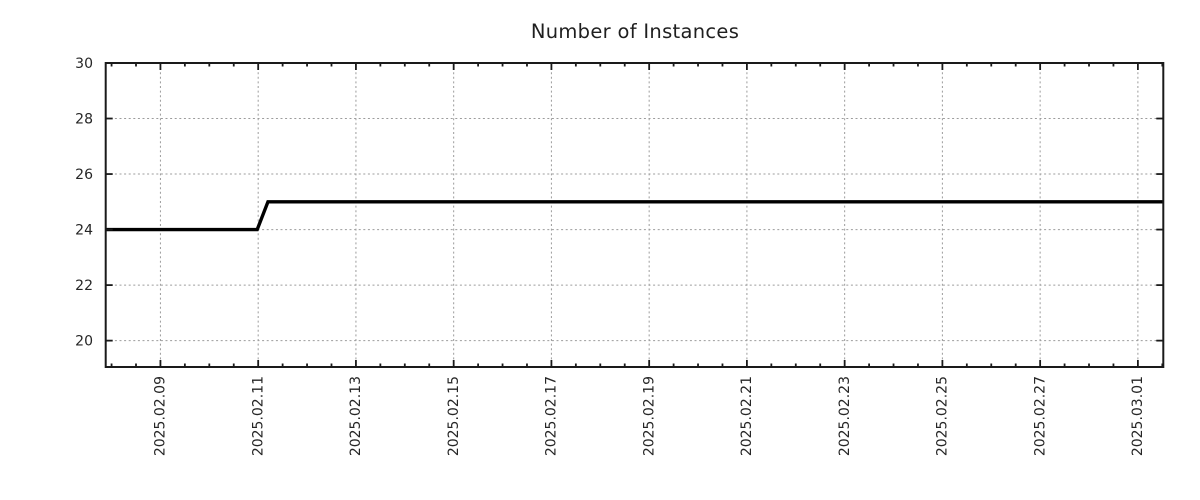 Image resolution: width=1200 pixels, height=500 pixels. I want to click on x-tick-label: 2025.02.25, so click(943, 416).